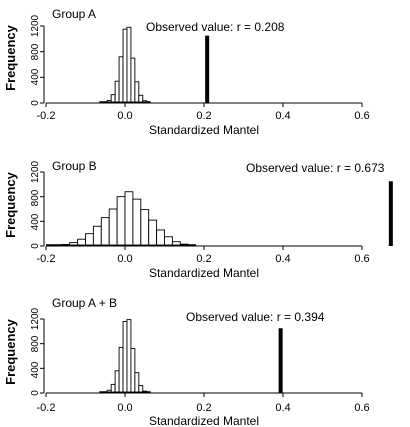  Describe the element at coordinates (74, 14) in the screenshot. I see `panel-title: Group A` at that location.